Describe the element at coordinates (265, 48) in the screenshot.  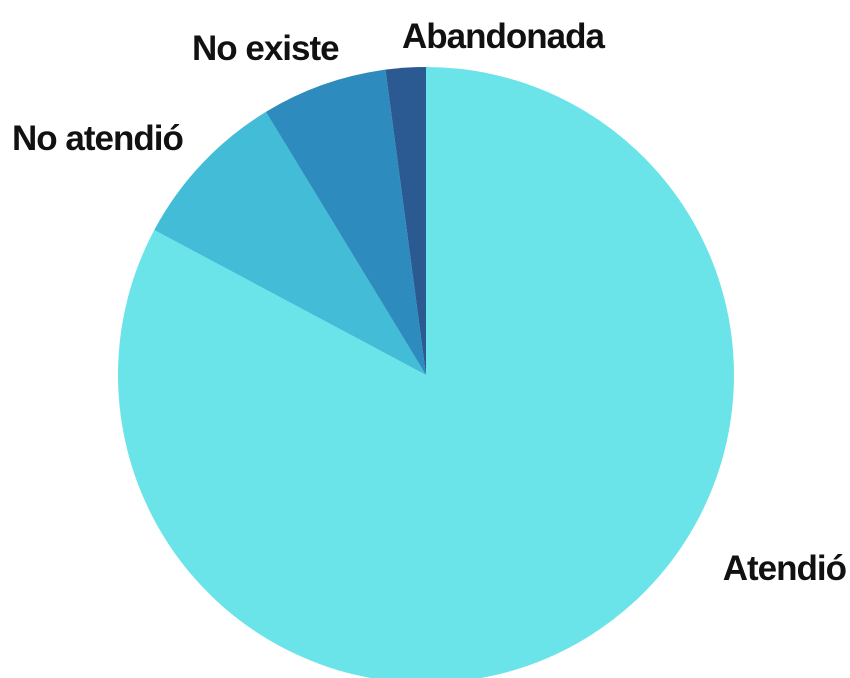
I see `slice-label: No existe` at that location.